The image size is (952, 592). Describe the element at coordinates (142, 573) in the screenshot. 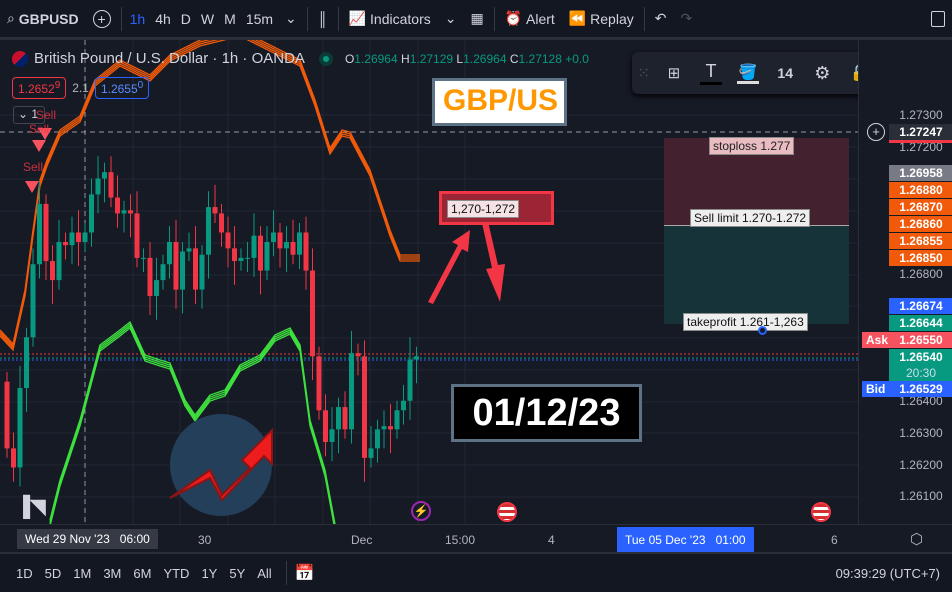

I see `range-6m: 6M` at that location.